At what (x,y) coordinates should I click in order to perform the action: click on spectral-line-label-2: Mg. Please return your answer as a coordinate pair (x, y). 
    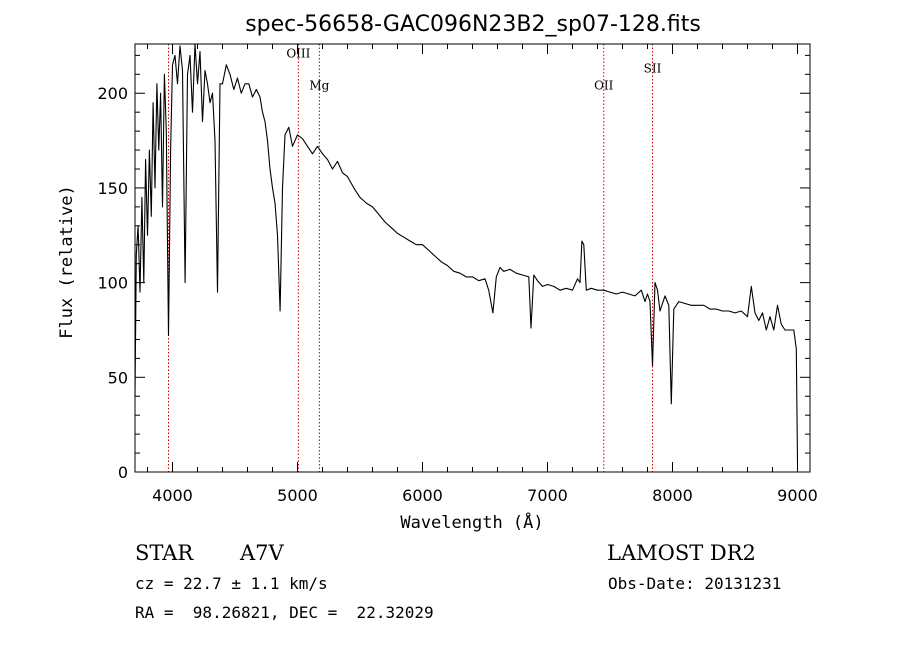
    Looking at the image, I should click on (319, 85).